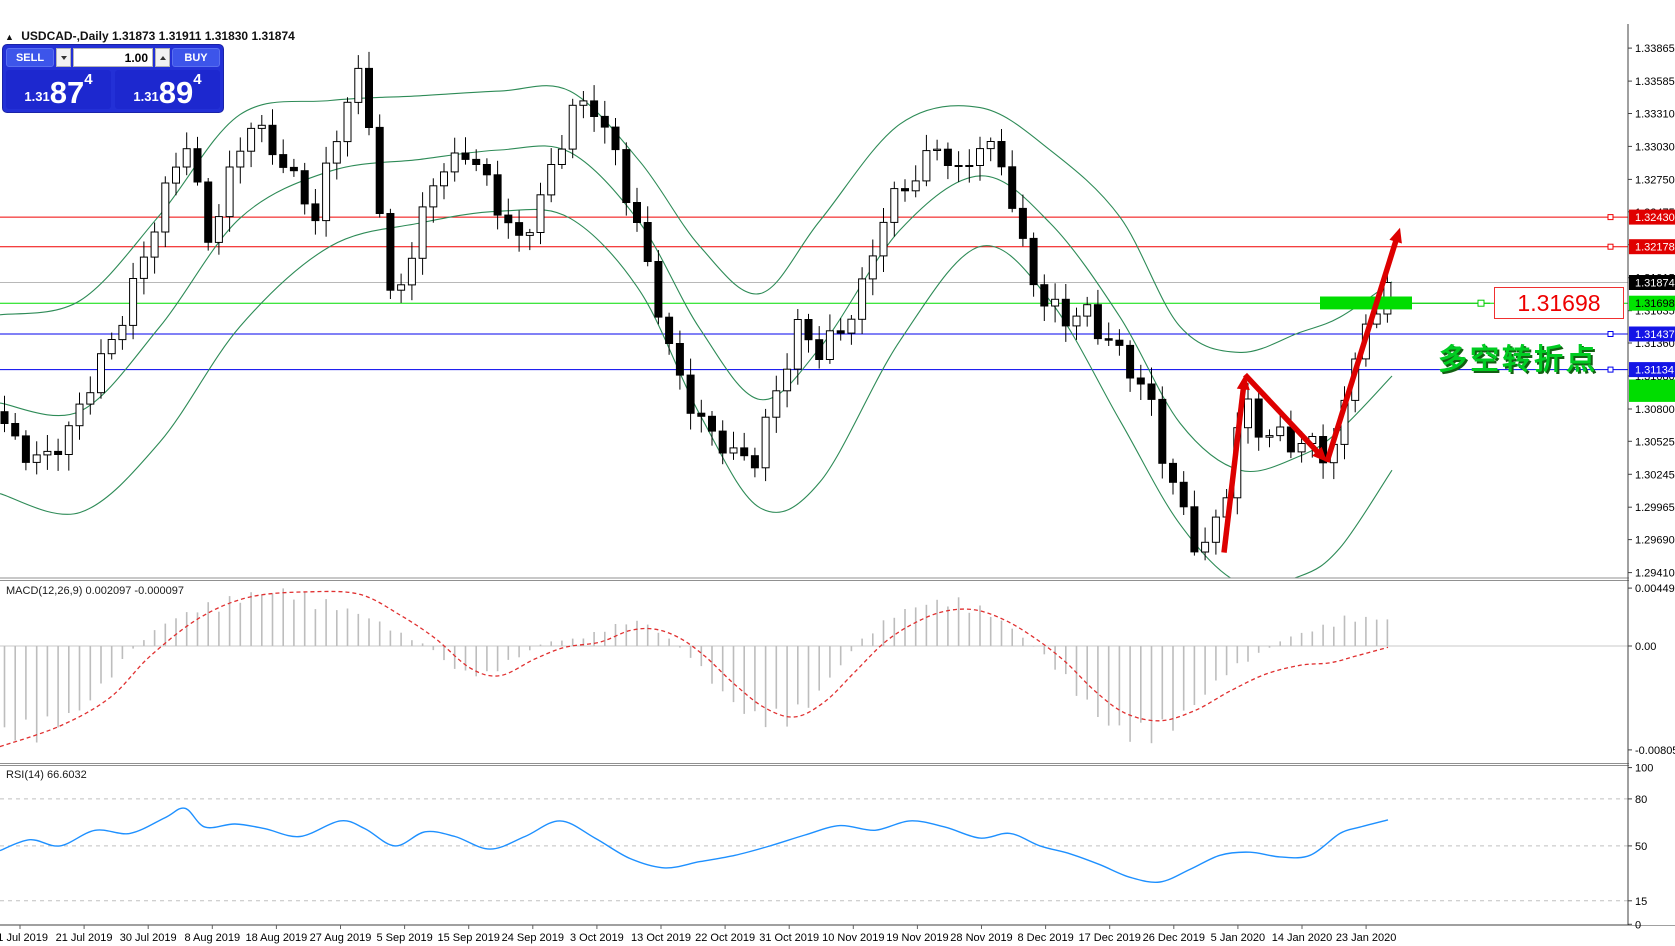  What do you see at coordinates (917, 938) in the screenshot?
I see `date-label: 19 Nov 2019` at bounding box center [917, 938].